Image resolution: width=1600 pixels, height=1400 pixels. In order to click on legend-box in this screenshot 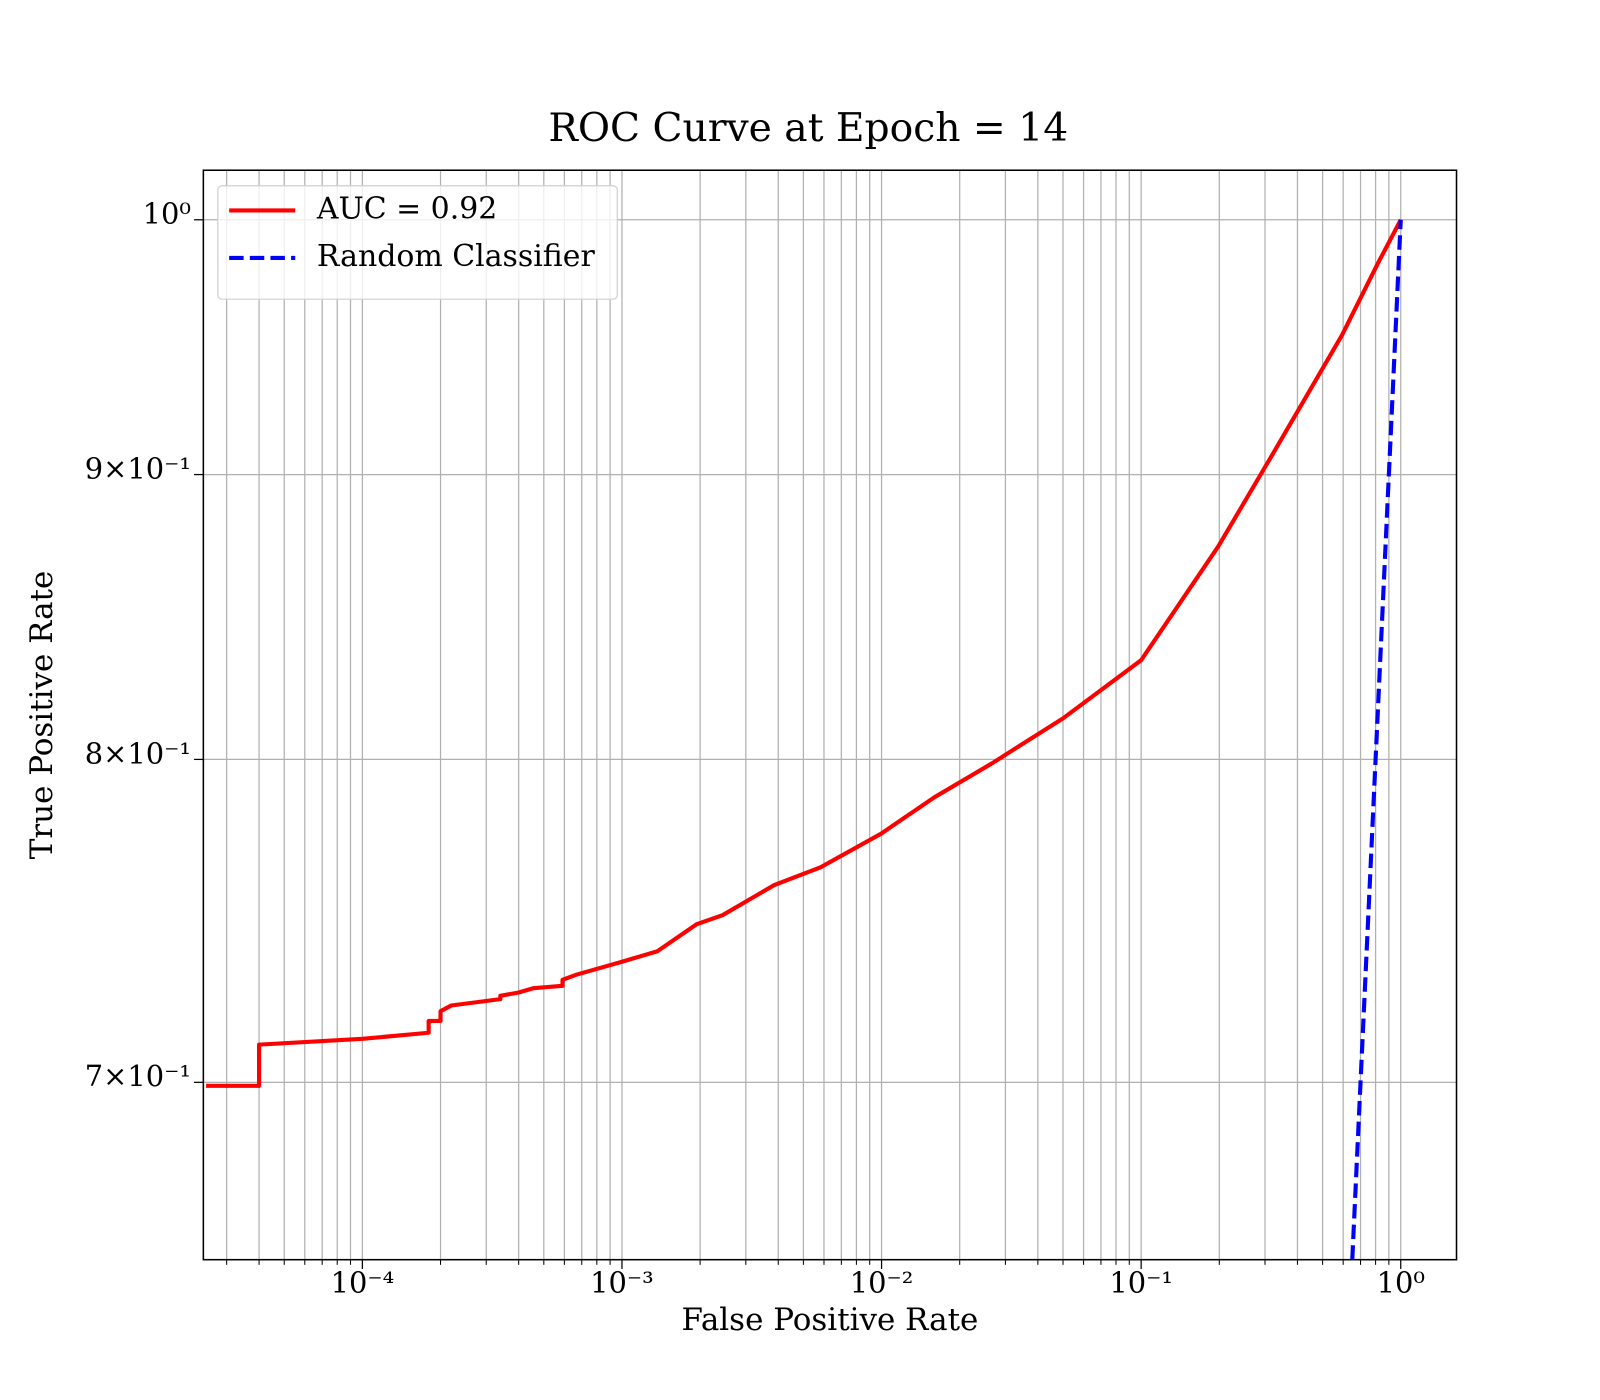, I will do `click(417, 242)`.